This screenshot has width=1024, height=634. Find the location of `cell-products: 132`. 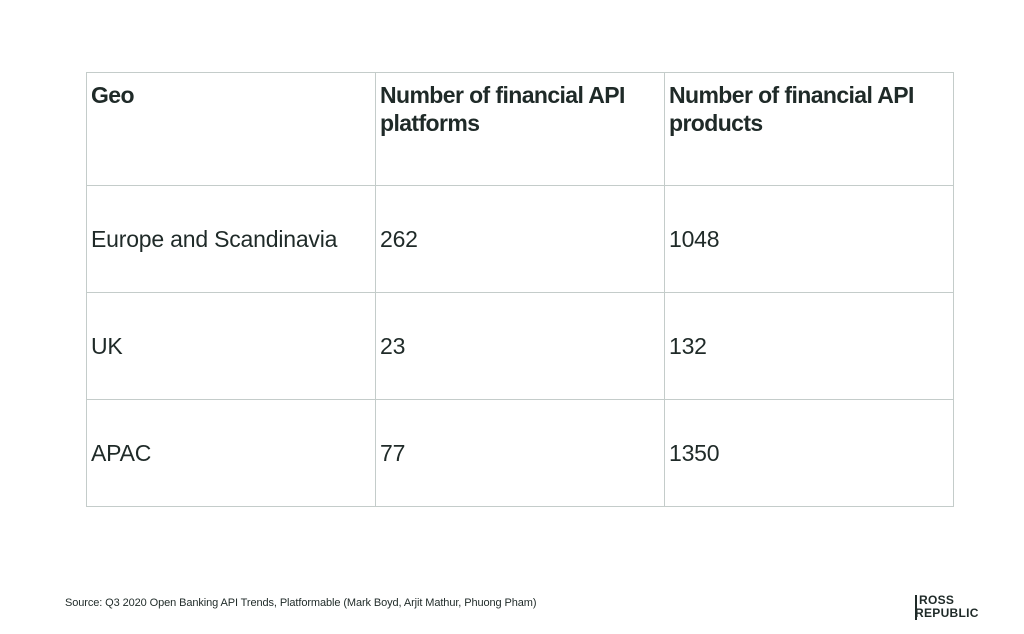

cell-products: 132 is located at coordinates (809, 346).